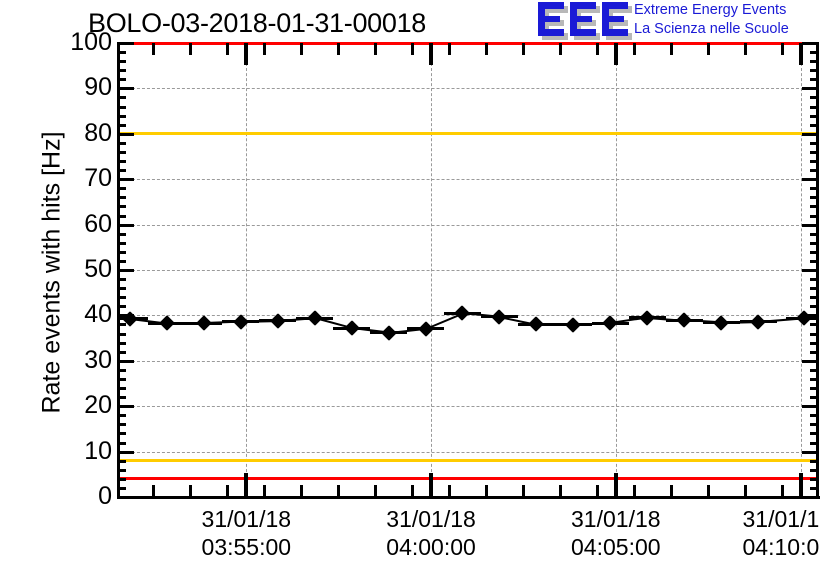  What do you see at coordinates (246, 533) in the screenshot?
I see `x-axis-tick-label: 31/01/18 03:55:00` at bounding box center [246, 533].